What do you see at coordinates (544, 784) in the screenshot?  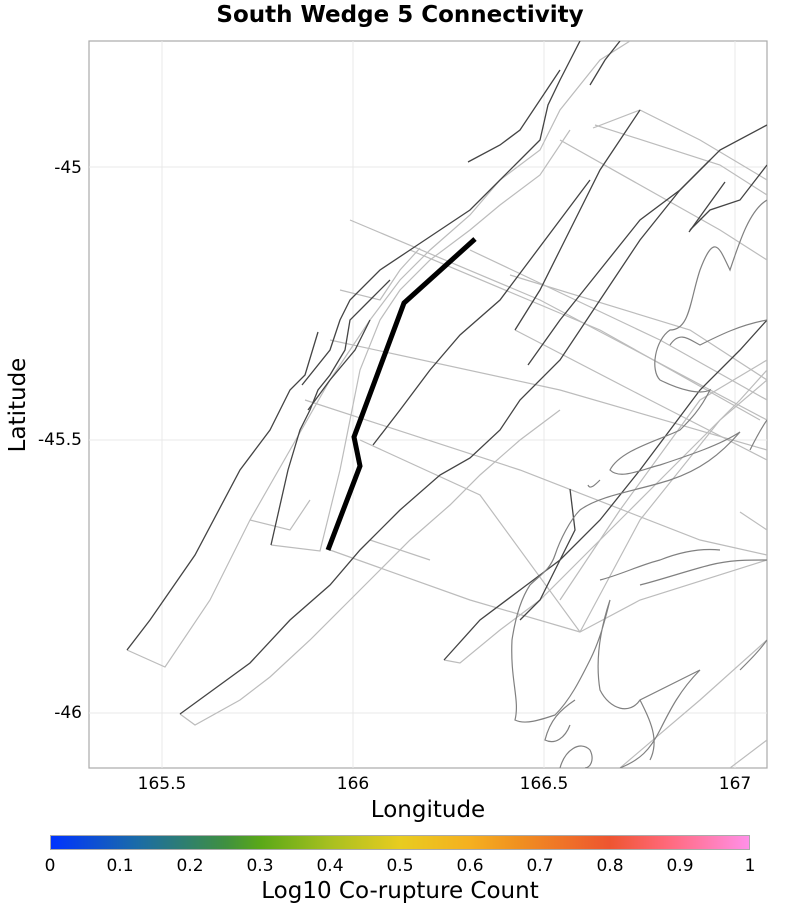 I see `x-tick: 166.5` at bounding box center [544, 784].